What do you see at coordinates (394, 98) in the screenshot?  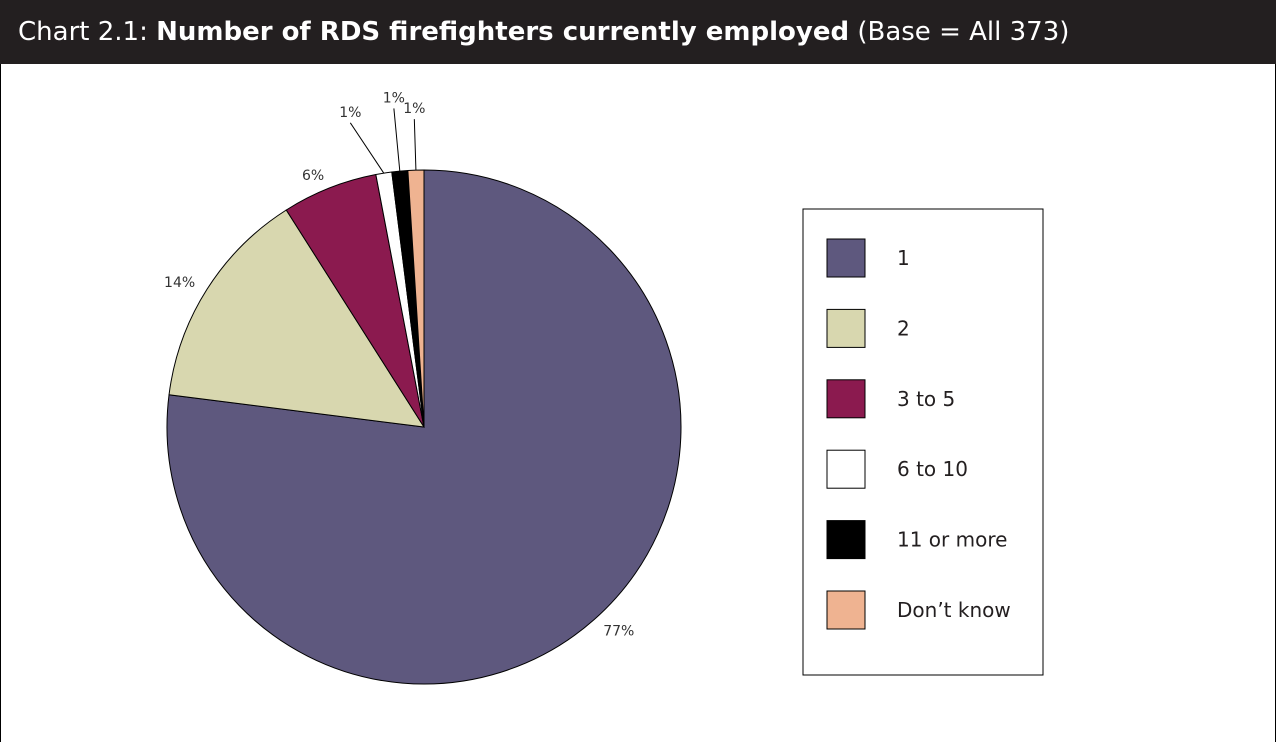 I see `pie-label-11-or-more: 1%` at bounding box center [394, 98].